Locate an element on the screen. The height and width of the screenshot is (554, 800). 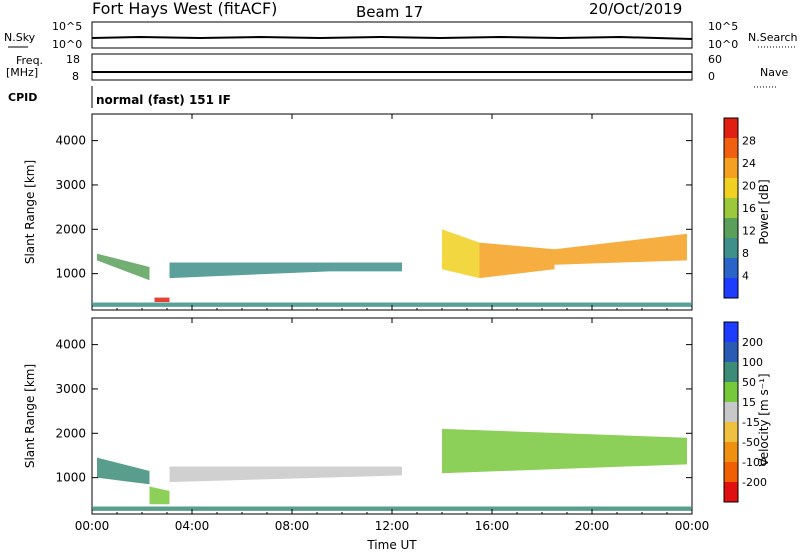
velocity-colorbar-tick-label: -50 is located at coordinates (751, 442).